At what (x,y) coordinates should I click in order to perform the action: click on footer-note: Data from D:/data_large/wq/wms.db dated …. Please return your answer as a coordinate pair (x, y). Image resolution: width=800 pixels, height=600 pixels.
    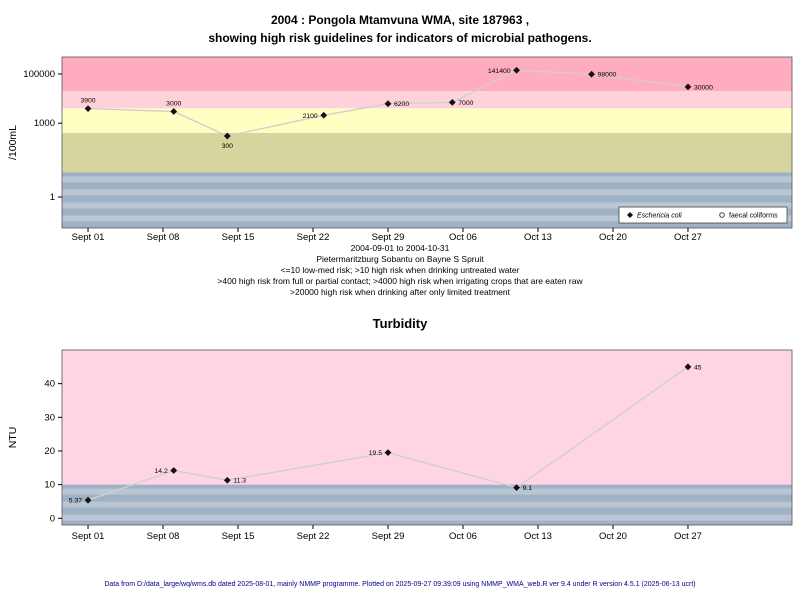
    Looking at the image, I should click on (400, 584).